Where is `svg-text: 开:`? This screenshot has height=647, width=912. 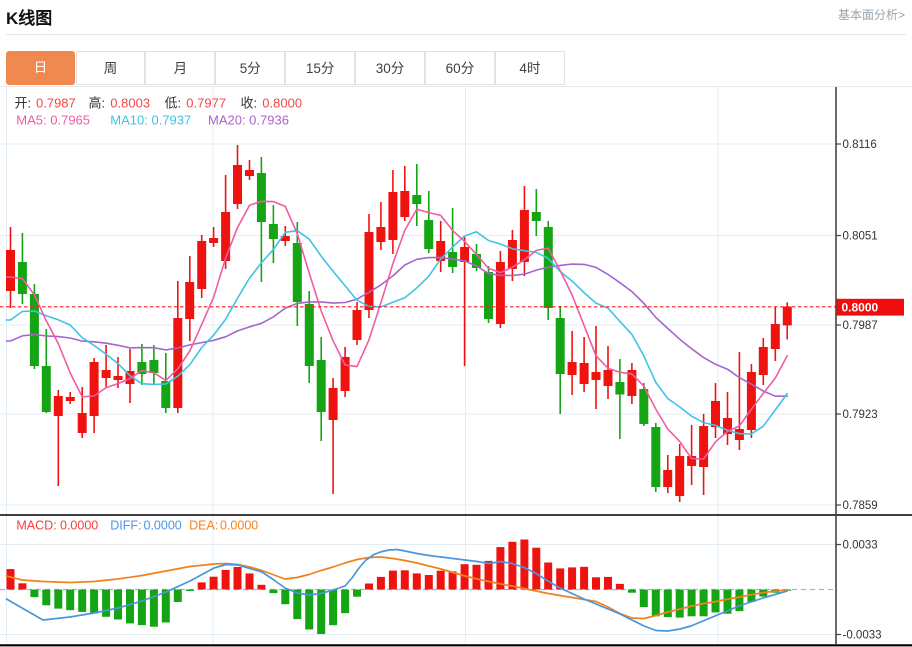
svg-text: 开: is located at coordinates (23, 103).